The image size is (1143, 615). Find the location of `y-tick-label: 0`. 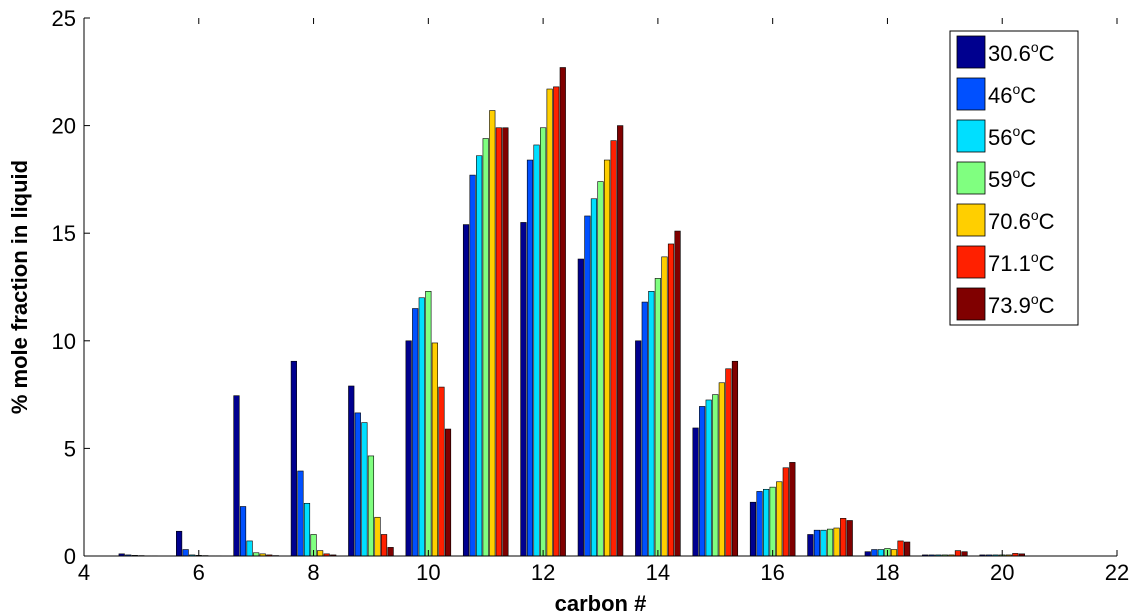

y-tick-label: 0 is located at coordinates (70, 556).